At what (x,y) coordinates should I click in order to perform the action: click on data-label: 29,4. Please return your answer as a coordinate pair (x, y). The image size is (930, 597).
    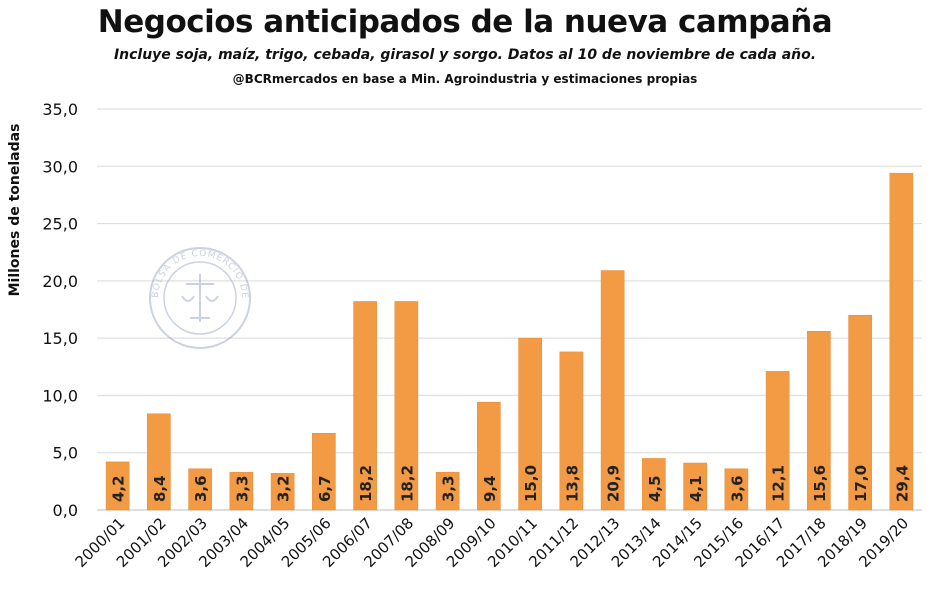
    Looking at the image, I should click on (902, 483).